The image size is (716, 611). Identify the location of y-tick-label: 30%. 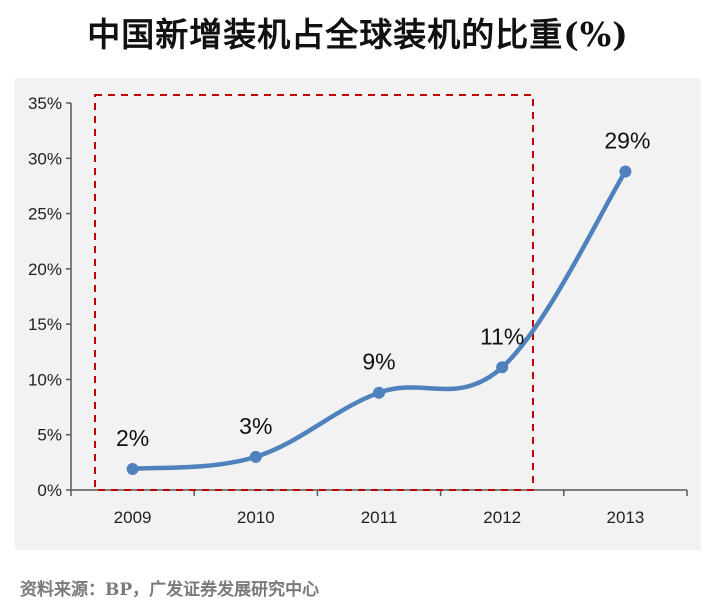
(45, 158).